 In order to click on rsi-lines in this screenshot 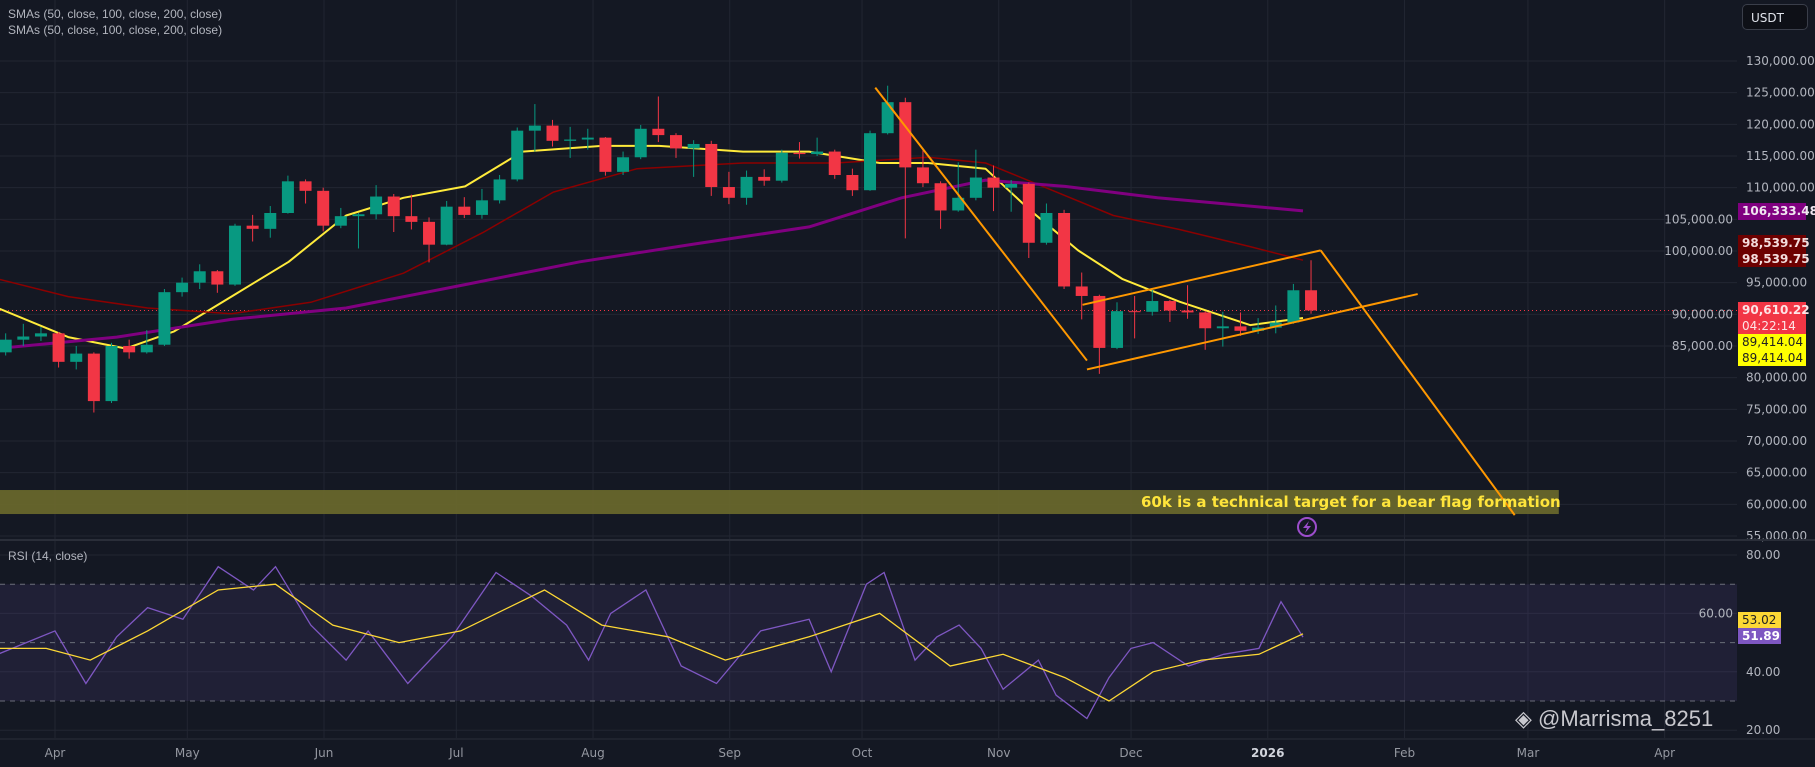, I will do `click(652, 642)`.